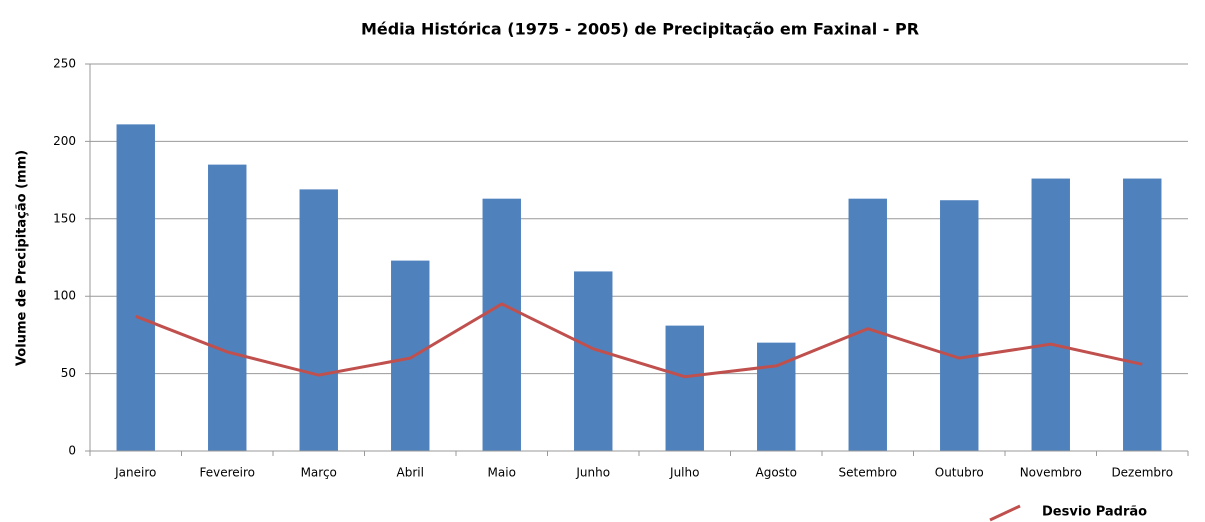  Describe the element at coordinates (502, 473) in the screenshot. I see `x-tick-label: Maio` at that location.